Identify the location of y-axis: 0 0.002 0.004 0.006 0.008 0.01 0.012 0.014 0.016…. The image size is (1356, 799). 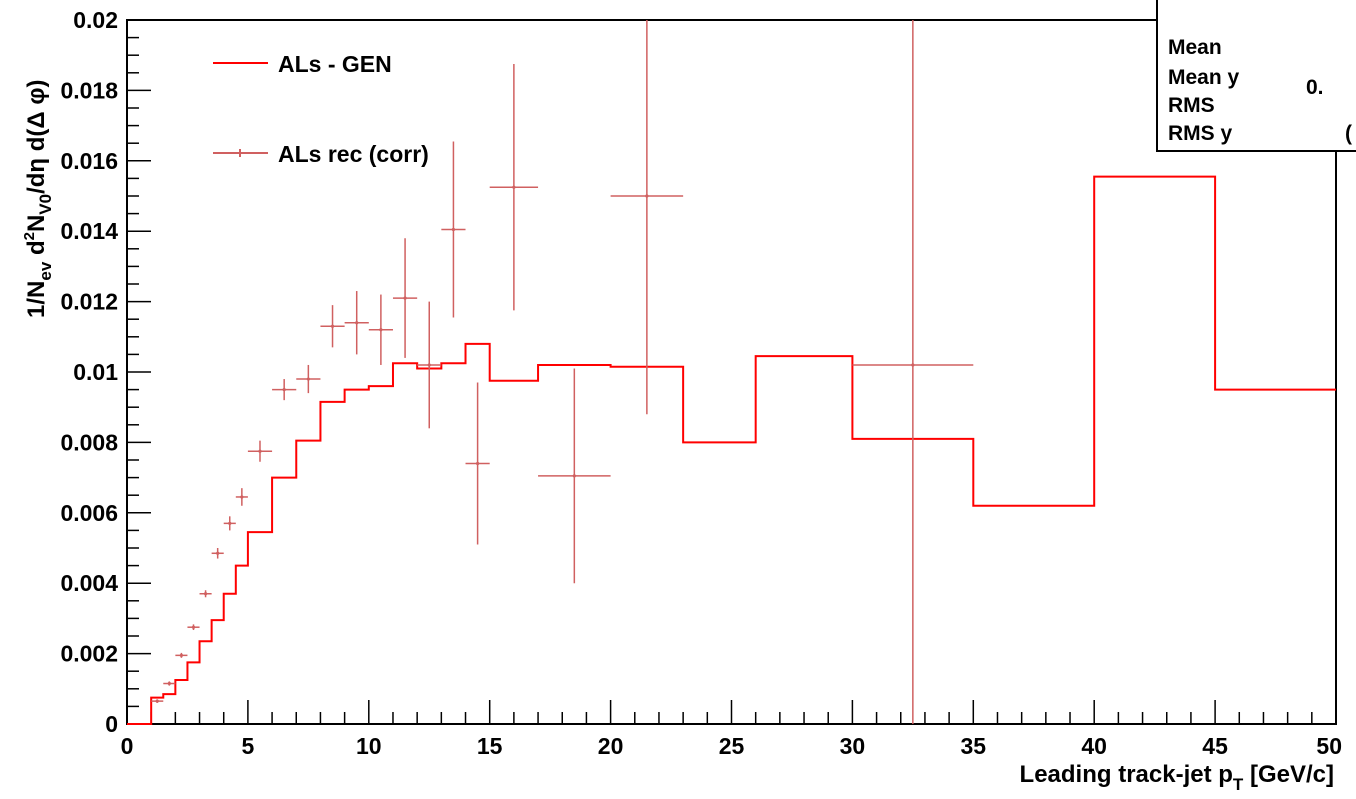
(105, 372).